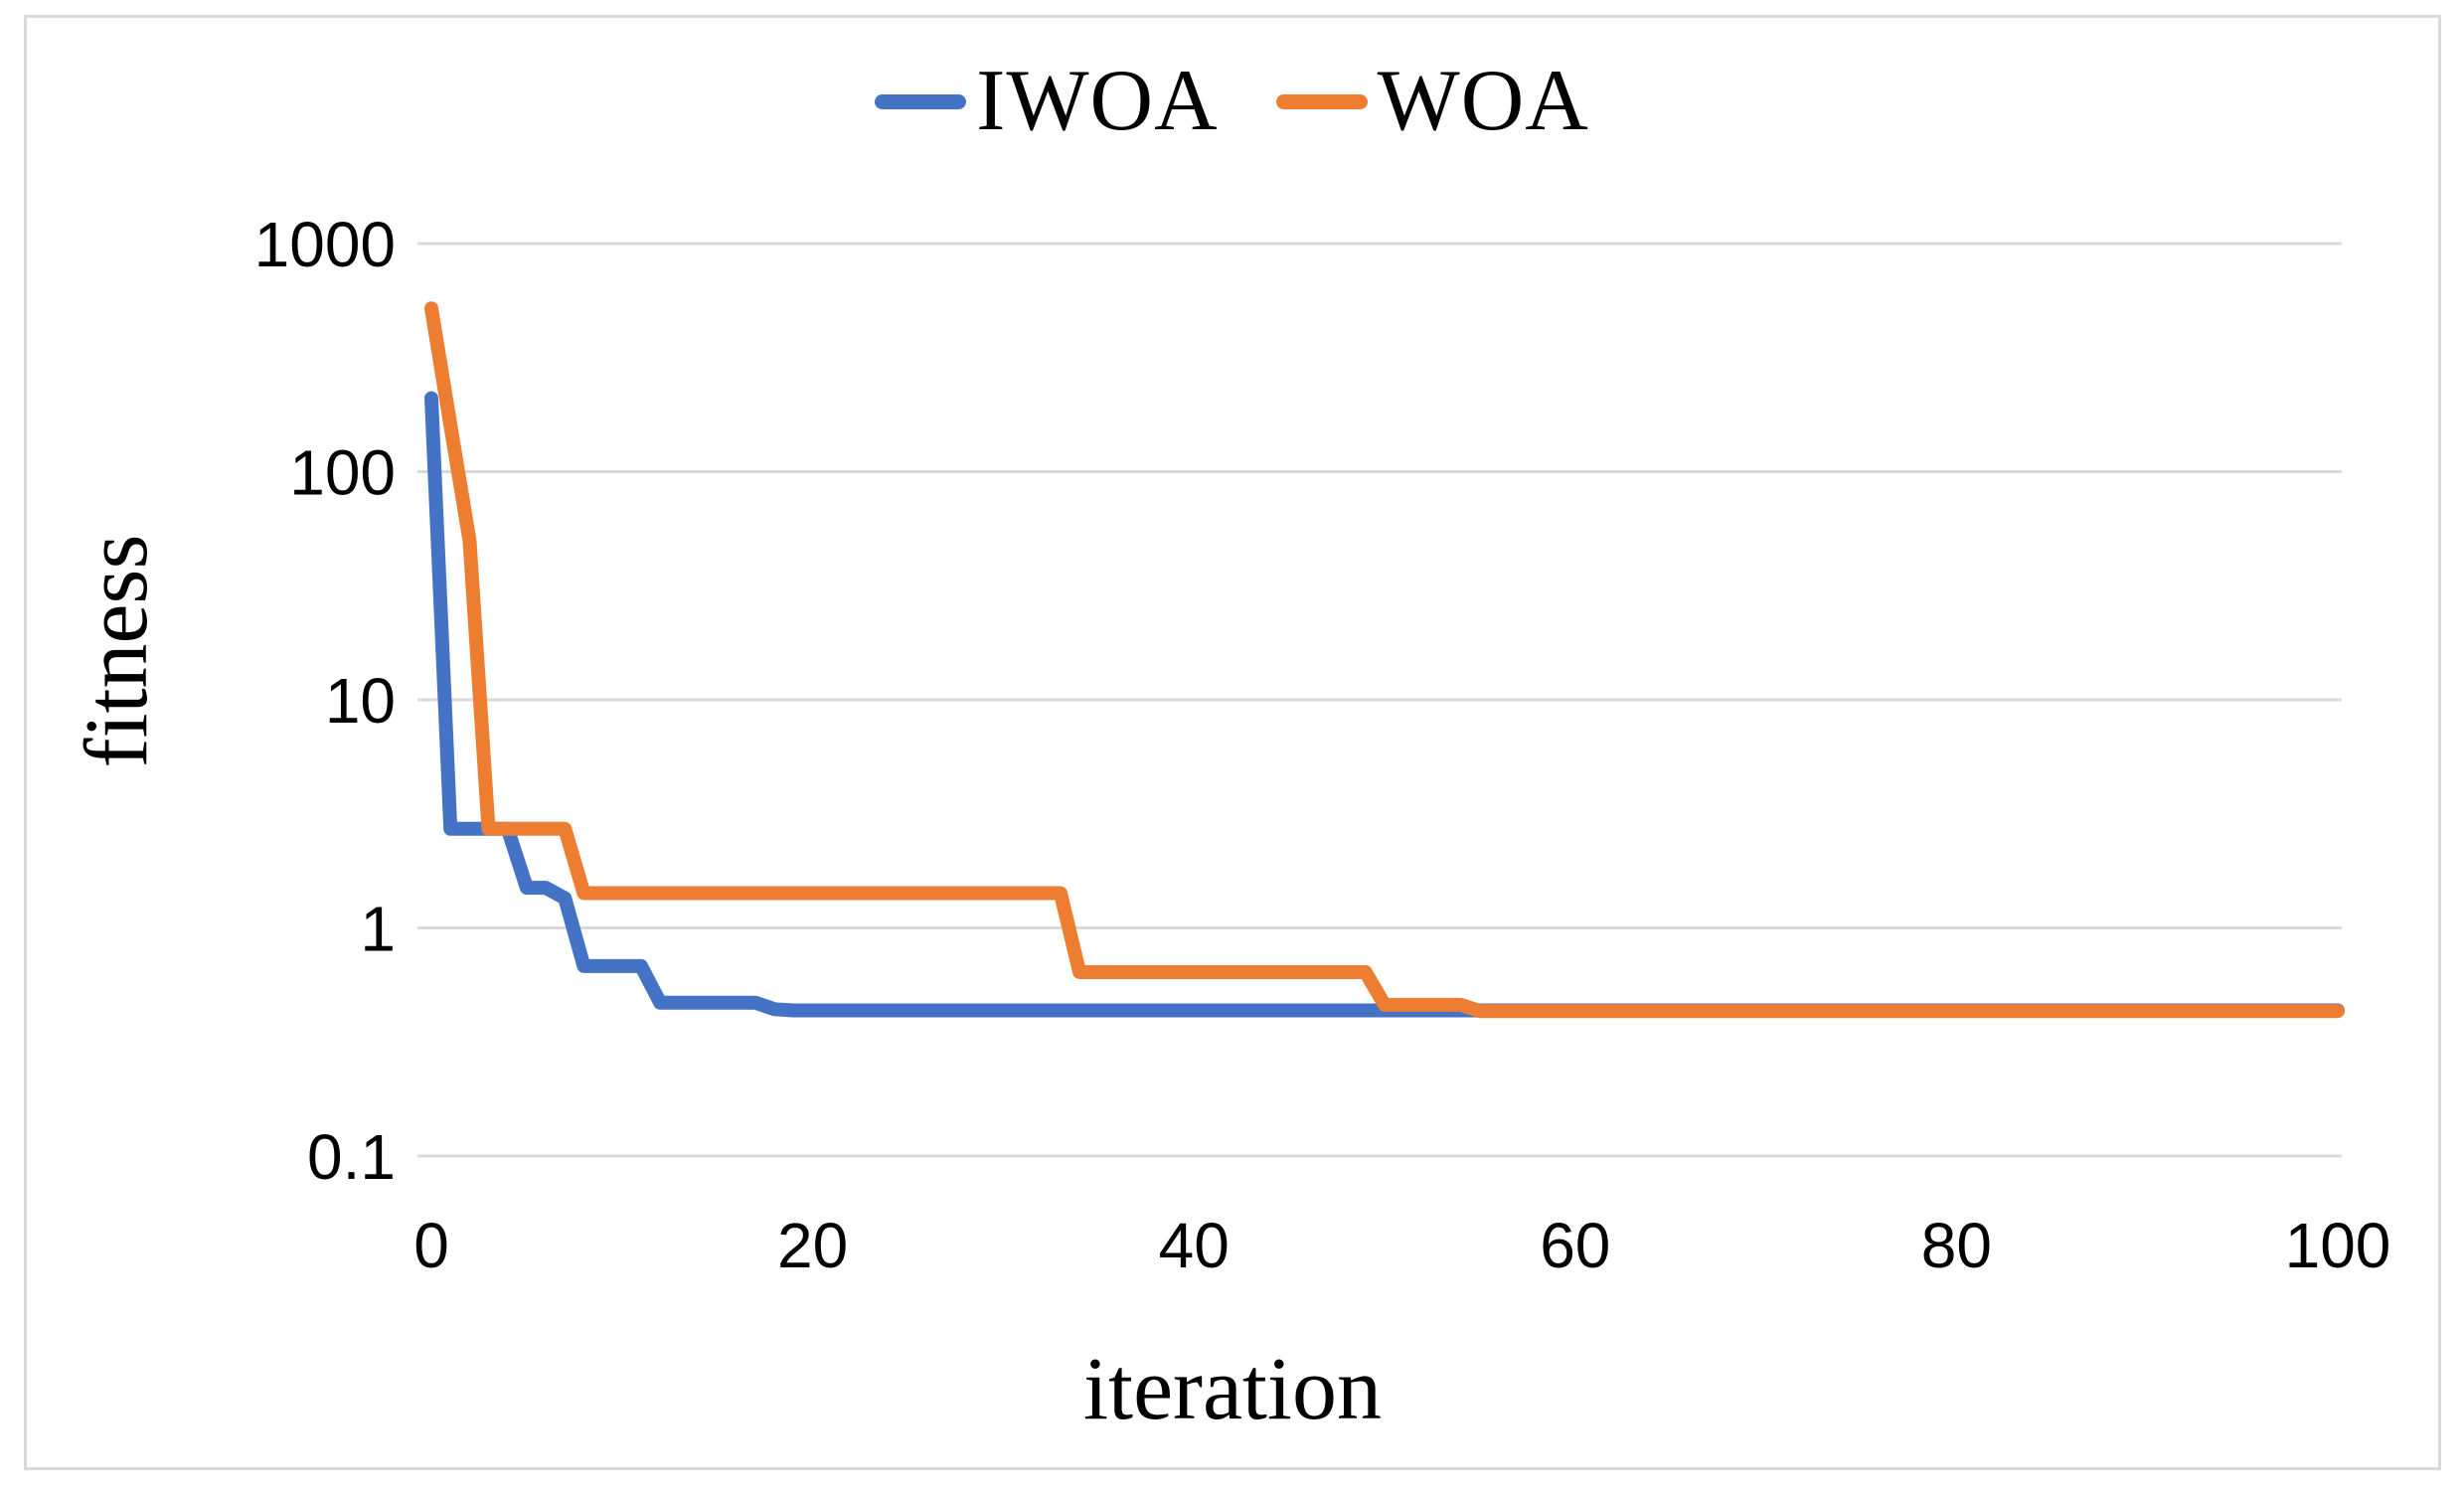 The height and width of the screenshot is (1495, 2464). I want to click on svg-text: 20, so click(813, 1245).